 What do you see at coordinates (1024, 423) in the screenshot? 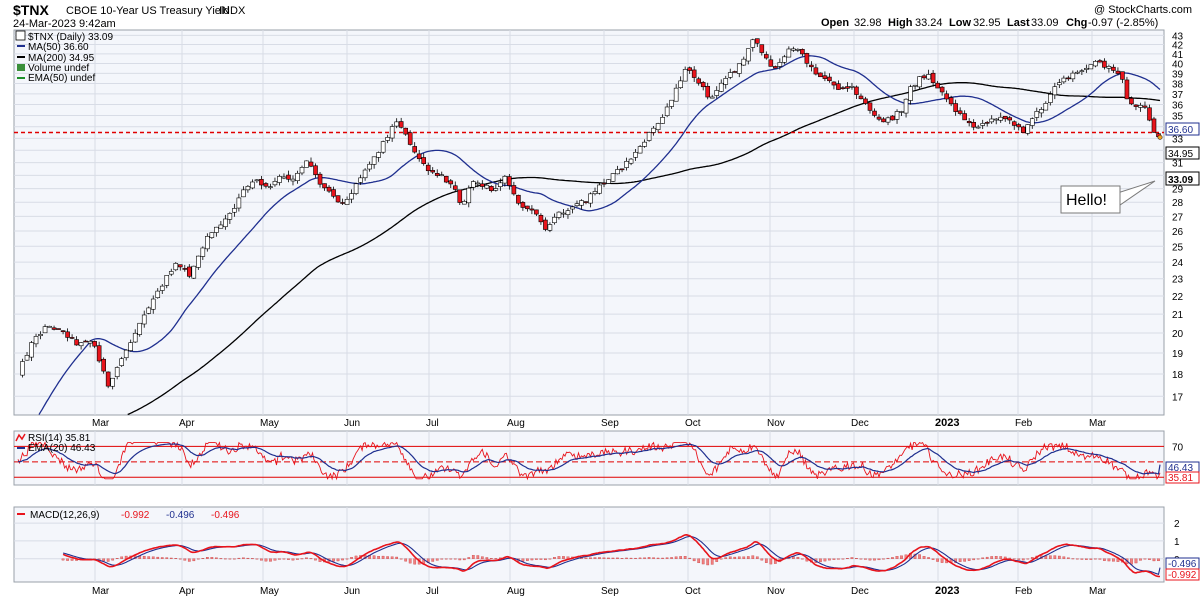
I see `x-axis-label: Feb` at bounding box center [1024, 423].